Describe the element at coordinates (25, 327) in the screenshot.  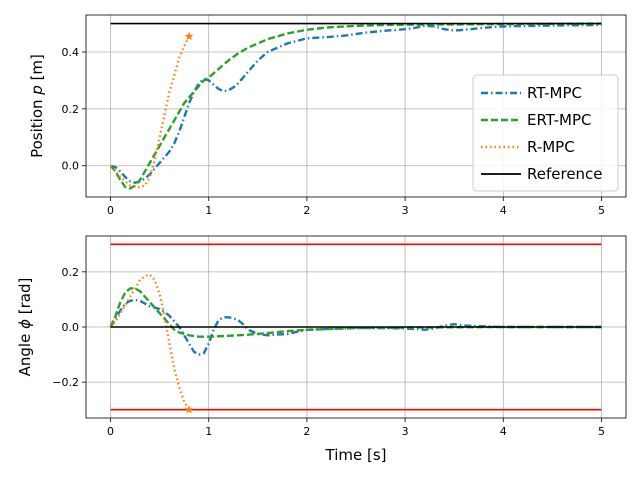
I see `y-axis-label: Angle ϕ [rad]` at that location.